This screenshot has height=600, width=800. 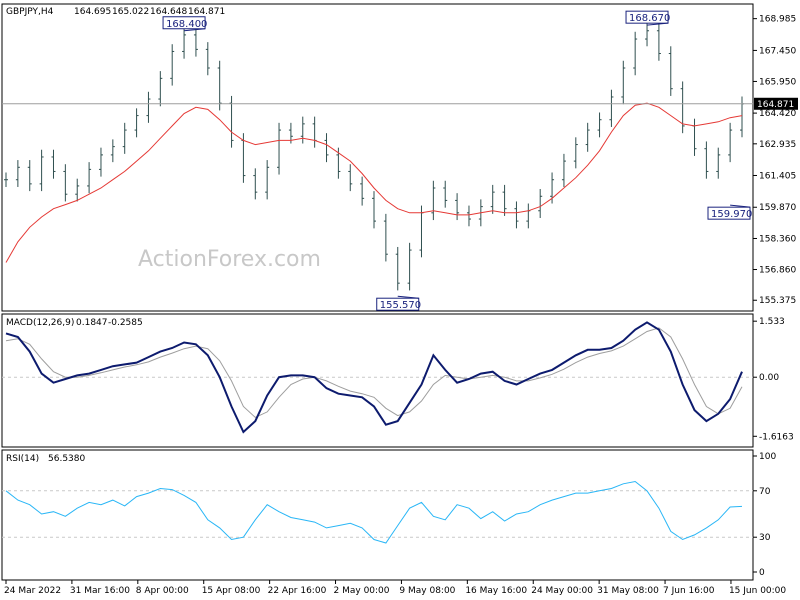 What do you see at coordinates (297, 591) in the screenshot?
I see `time-tick-label: 22 Apr 16:00` at bounding box center [297, 591].